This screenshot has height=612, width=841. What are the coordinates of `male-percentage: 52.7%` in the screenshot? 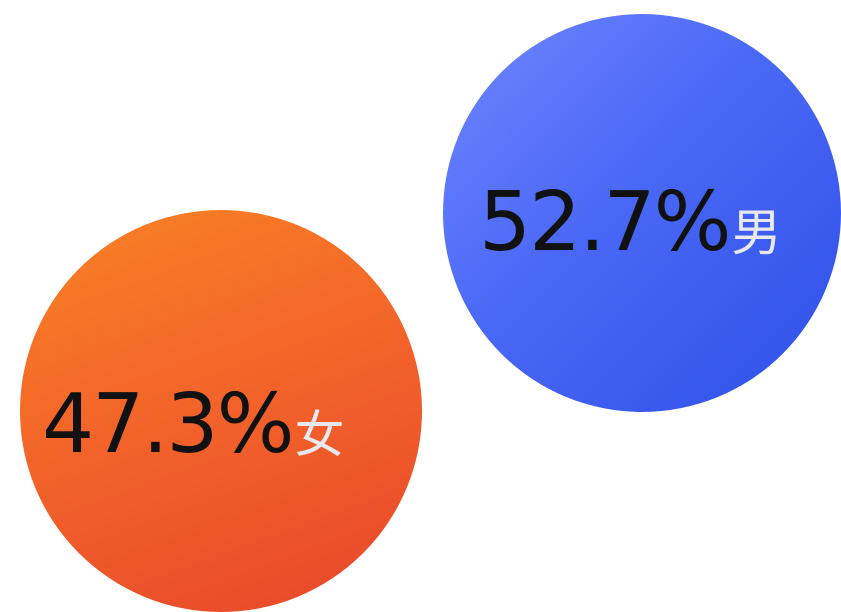 It's located at (605, 222).